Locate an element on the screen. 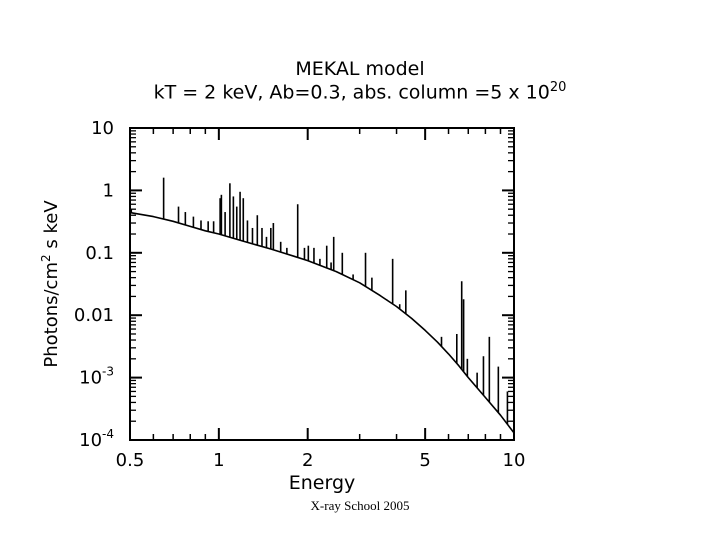 The height and width of the screenshot is (540, 720). x-tick-label: 5 is located at coordinates (424, 460).